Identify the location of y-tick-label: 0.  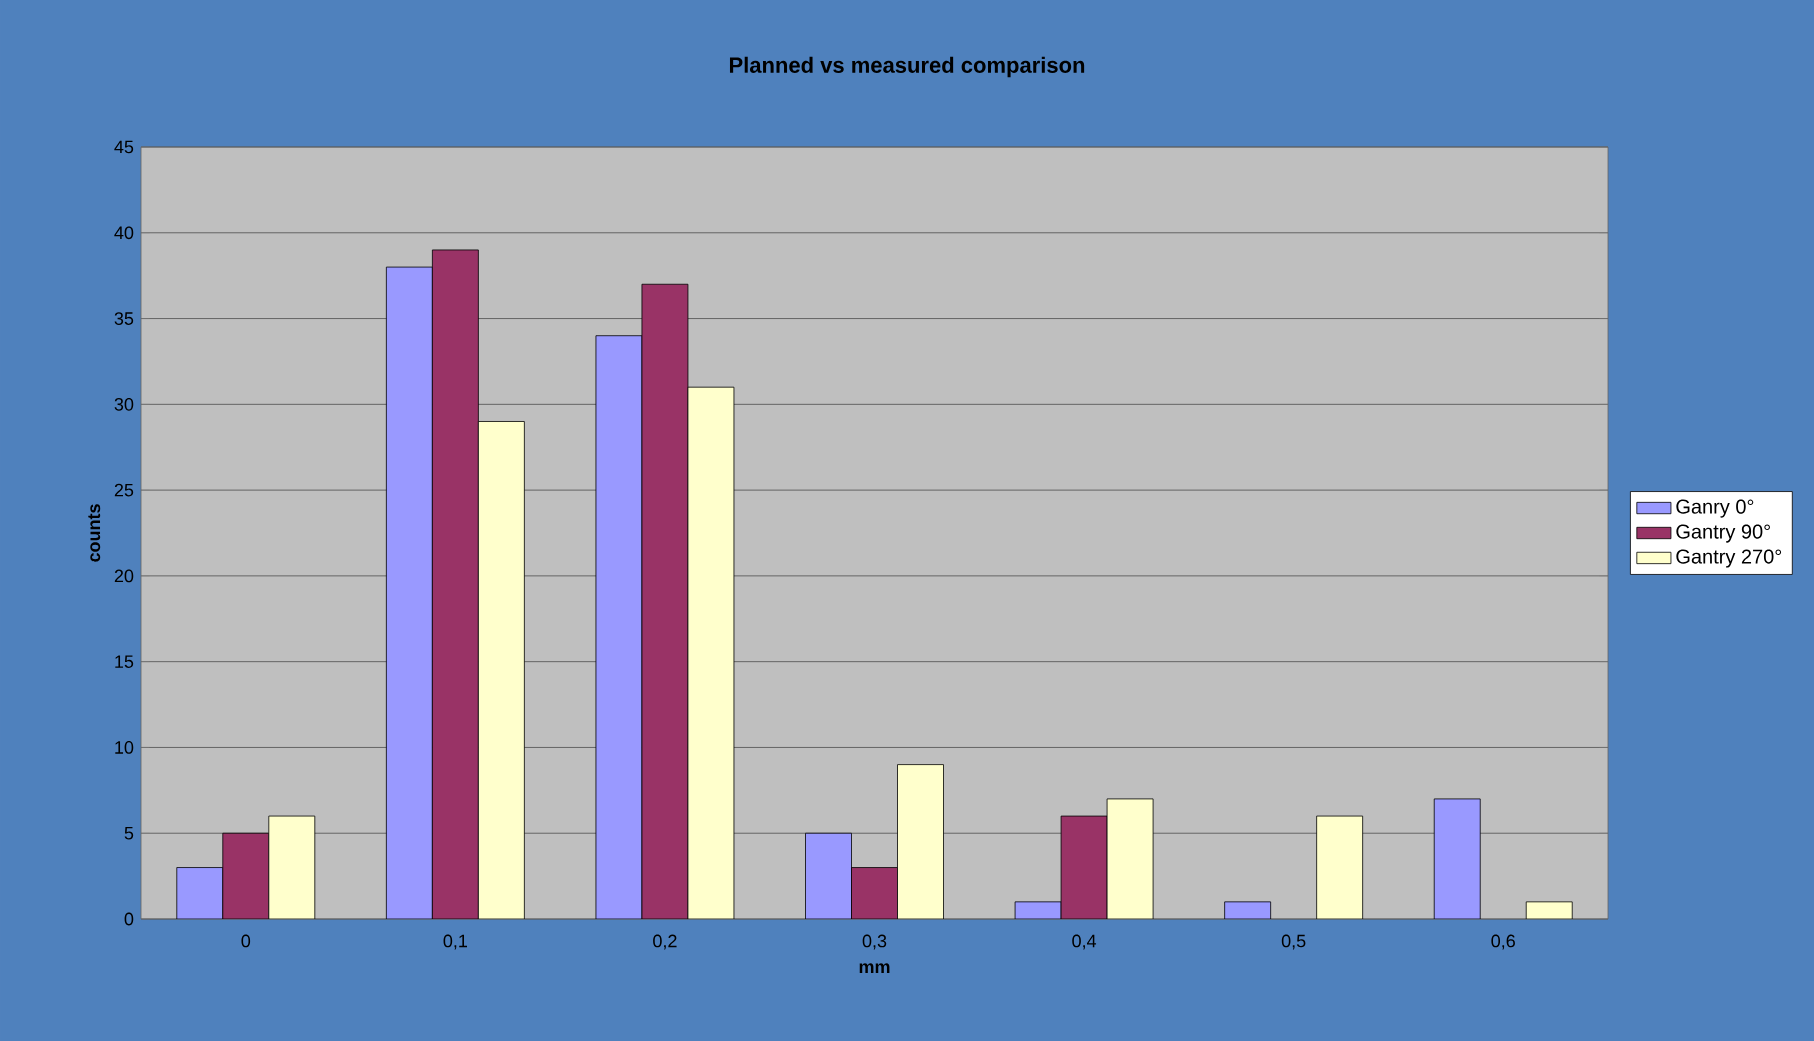
(129, 919).